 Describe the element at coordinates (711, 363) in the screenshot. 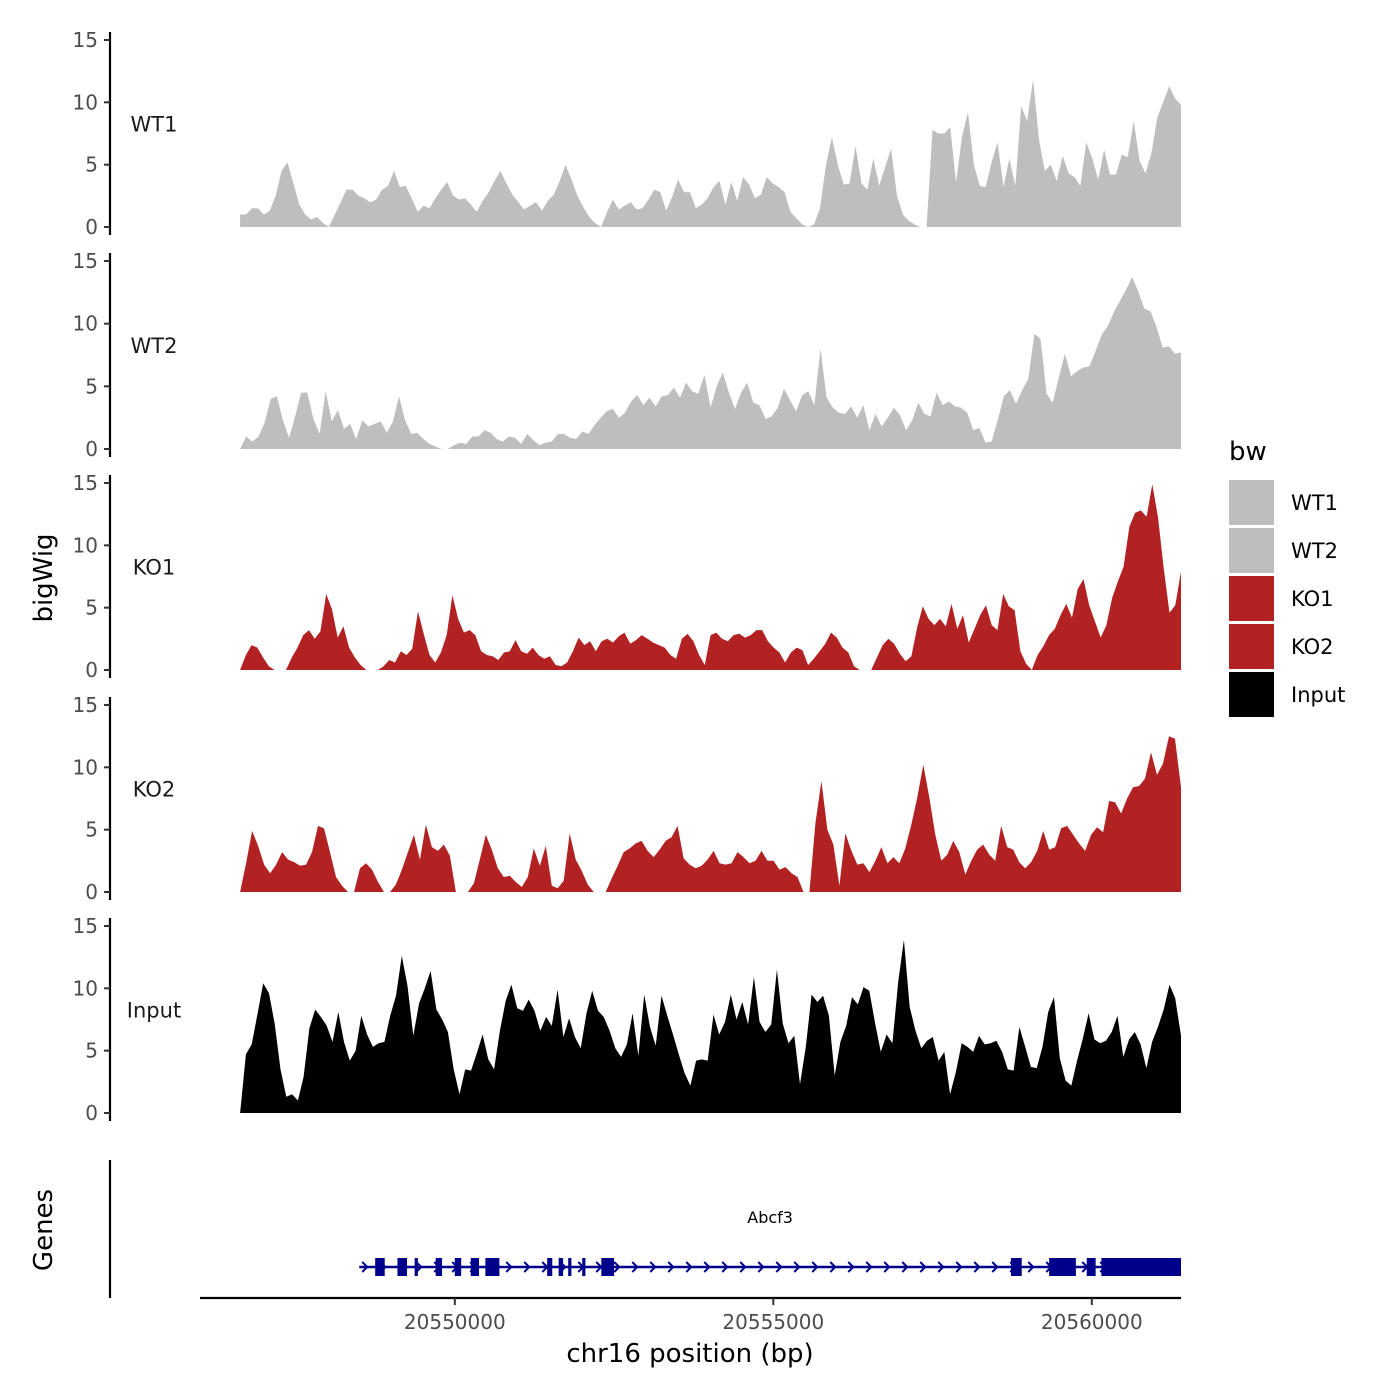

I see `area-wt2` at that location.